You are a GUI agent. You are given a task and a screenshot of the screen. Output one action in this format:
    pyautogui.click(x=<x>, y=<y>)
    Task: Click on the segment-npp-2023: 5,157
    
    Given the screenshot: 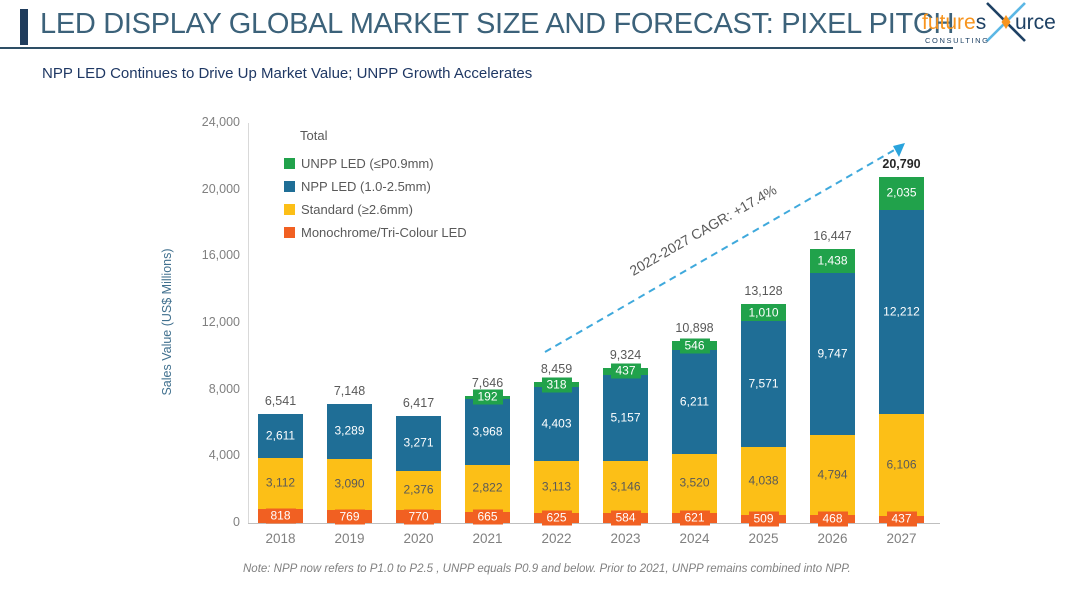 What is the action you would take?
    pyautogui.click(x=625, y=417)
    